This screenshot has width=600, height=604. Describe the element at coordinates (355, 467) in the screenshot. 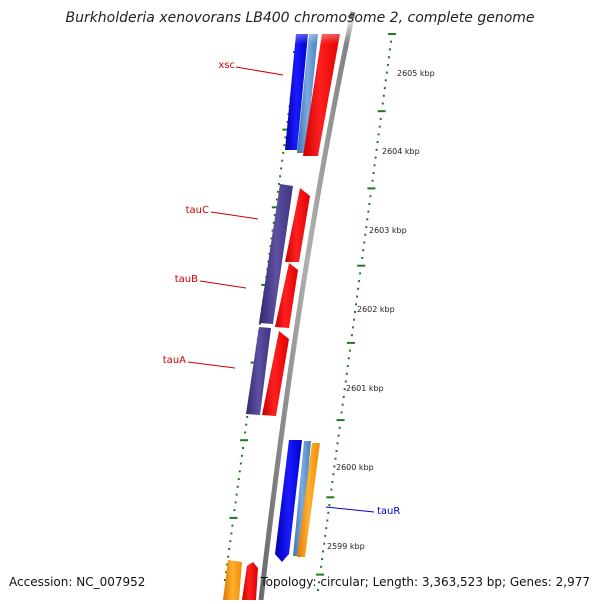

I see `scale-label-2600: 2600 kbp` at that location.